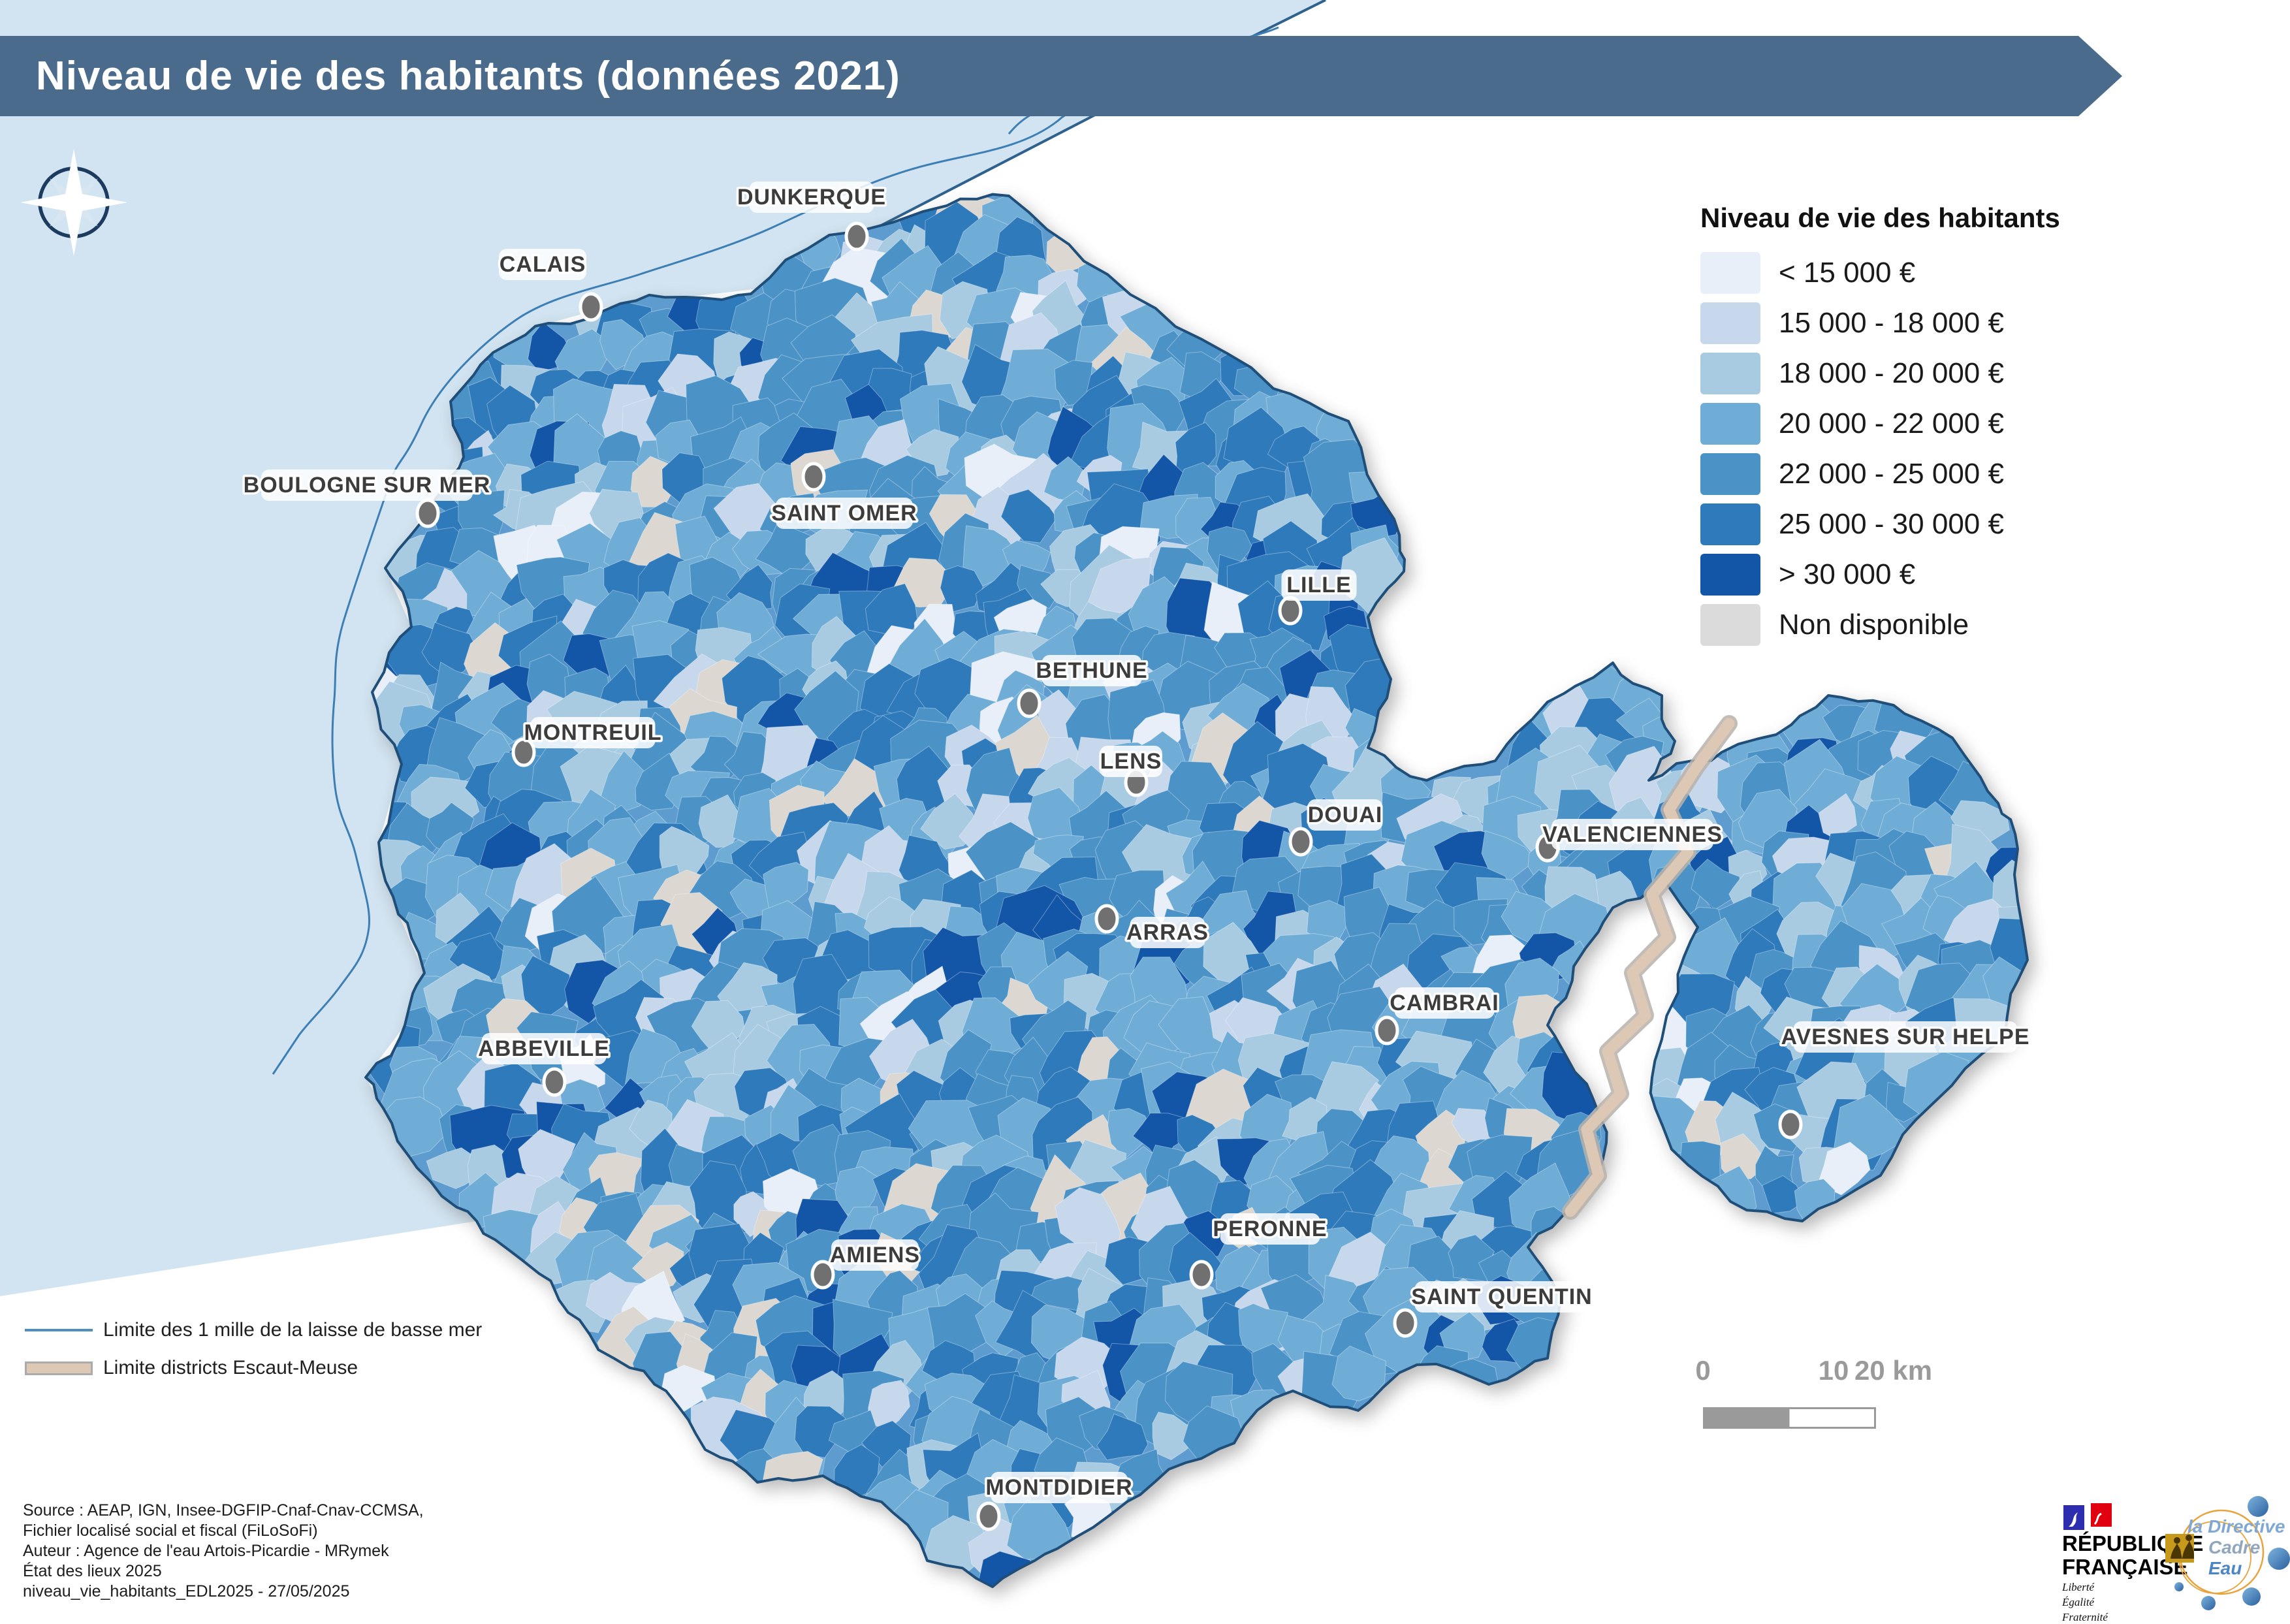 The height and width of the screenshot is (1624, 2290). What do you see at coordinates (1167, 933) in the screenshot?
I see `city-label: ARRAS` at bounding box center [1167, 933].